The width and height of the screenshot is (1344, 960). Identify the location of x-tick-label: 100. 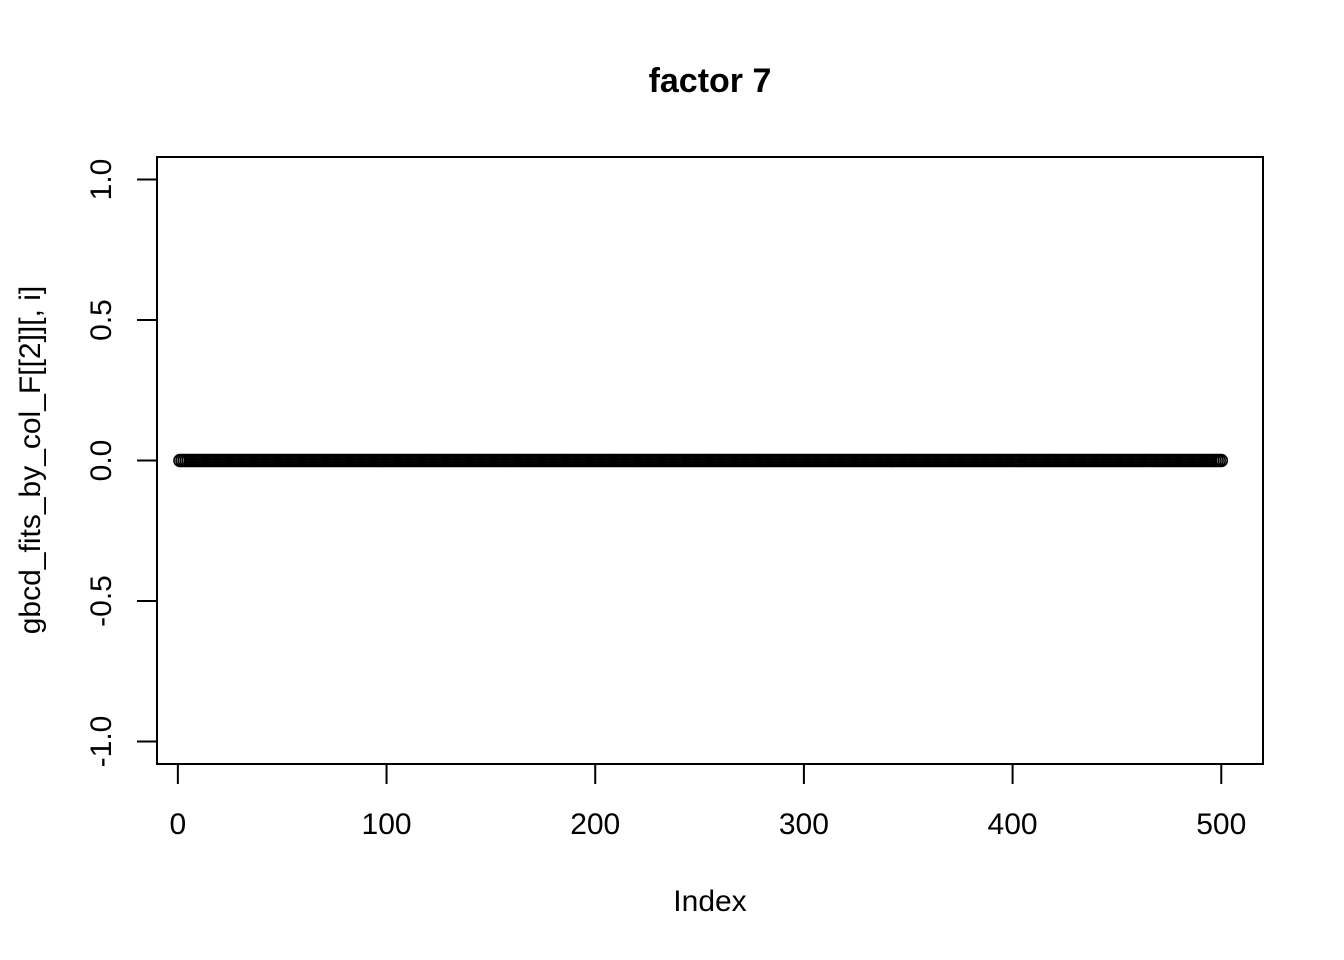
(387, 824).